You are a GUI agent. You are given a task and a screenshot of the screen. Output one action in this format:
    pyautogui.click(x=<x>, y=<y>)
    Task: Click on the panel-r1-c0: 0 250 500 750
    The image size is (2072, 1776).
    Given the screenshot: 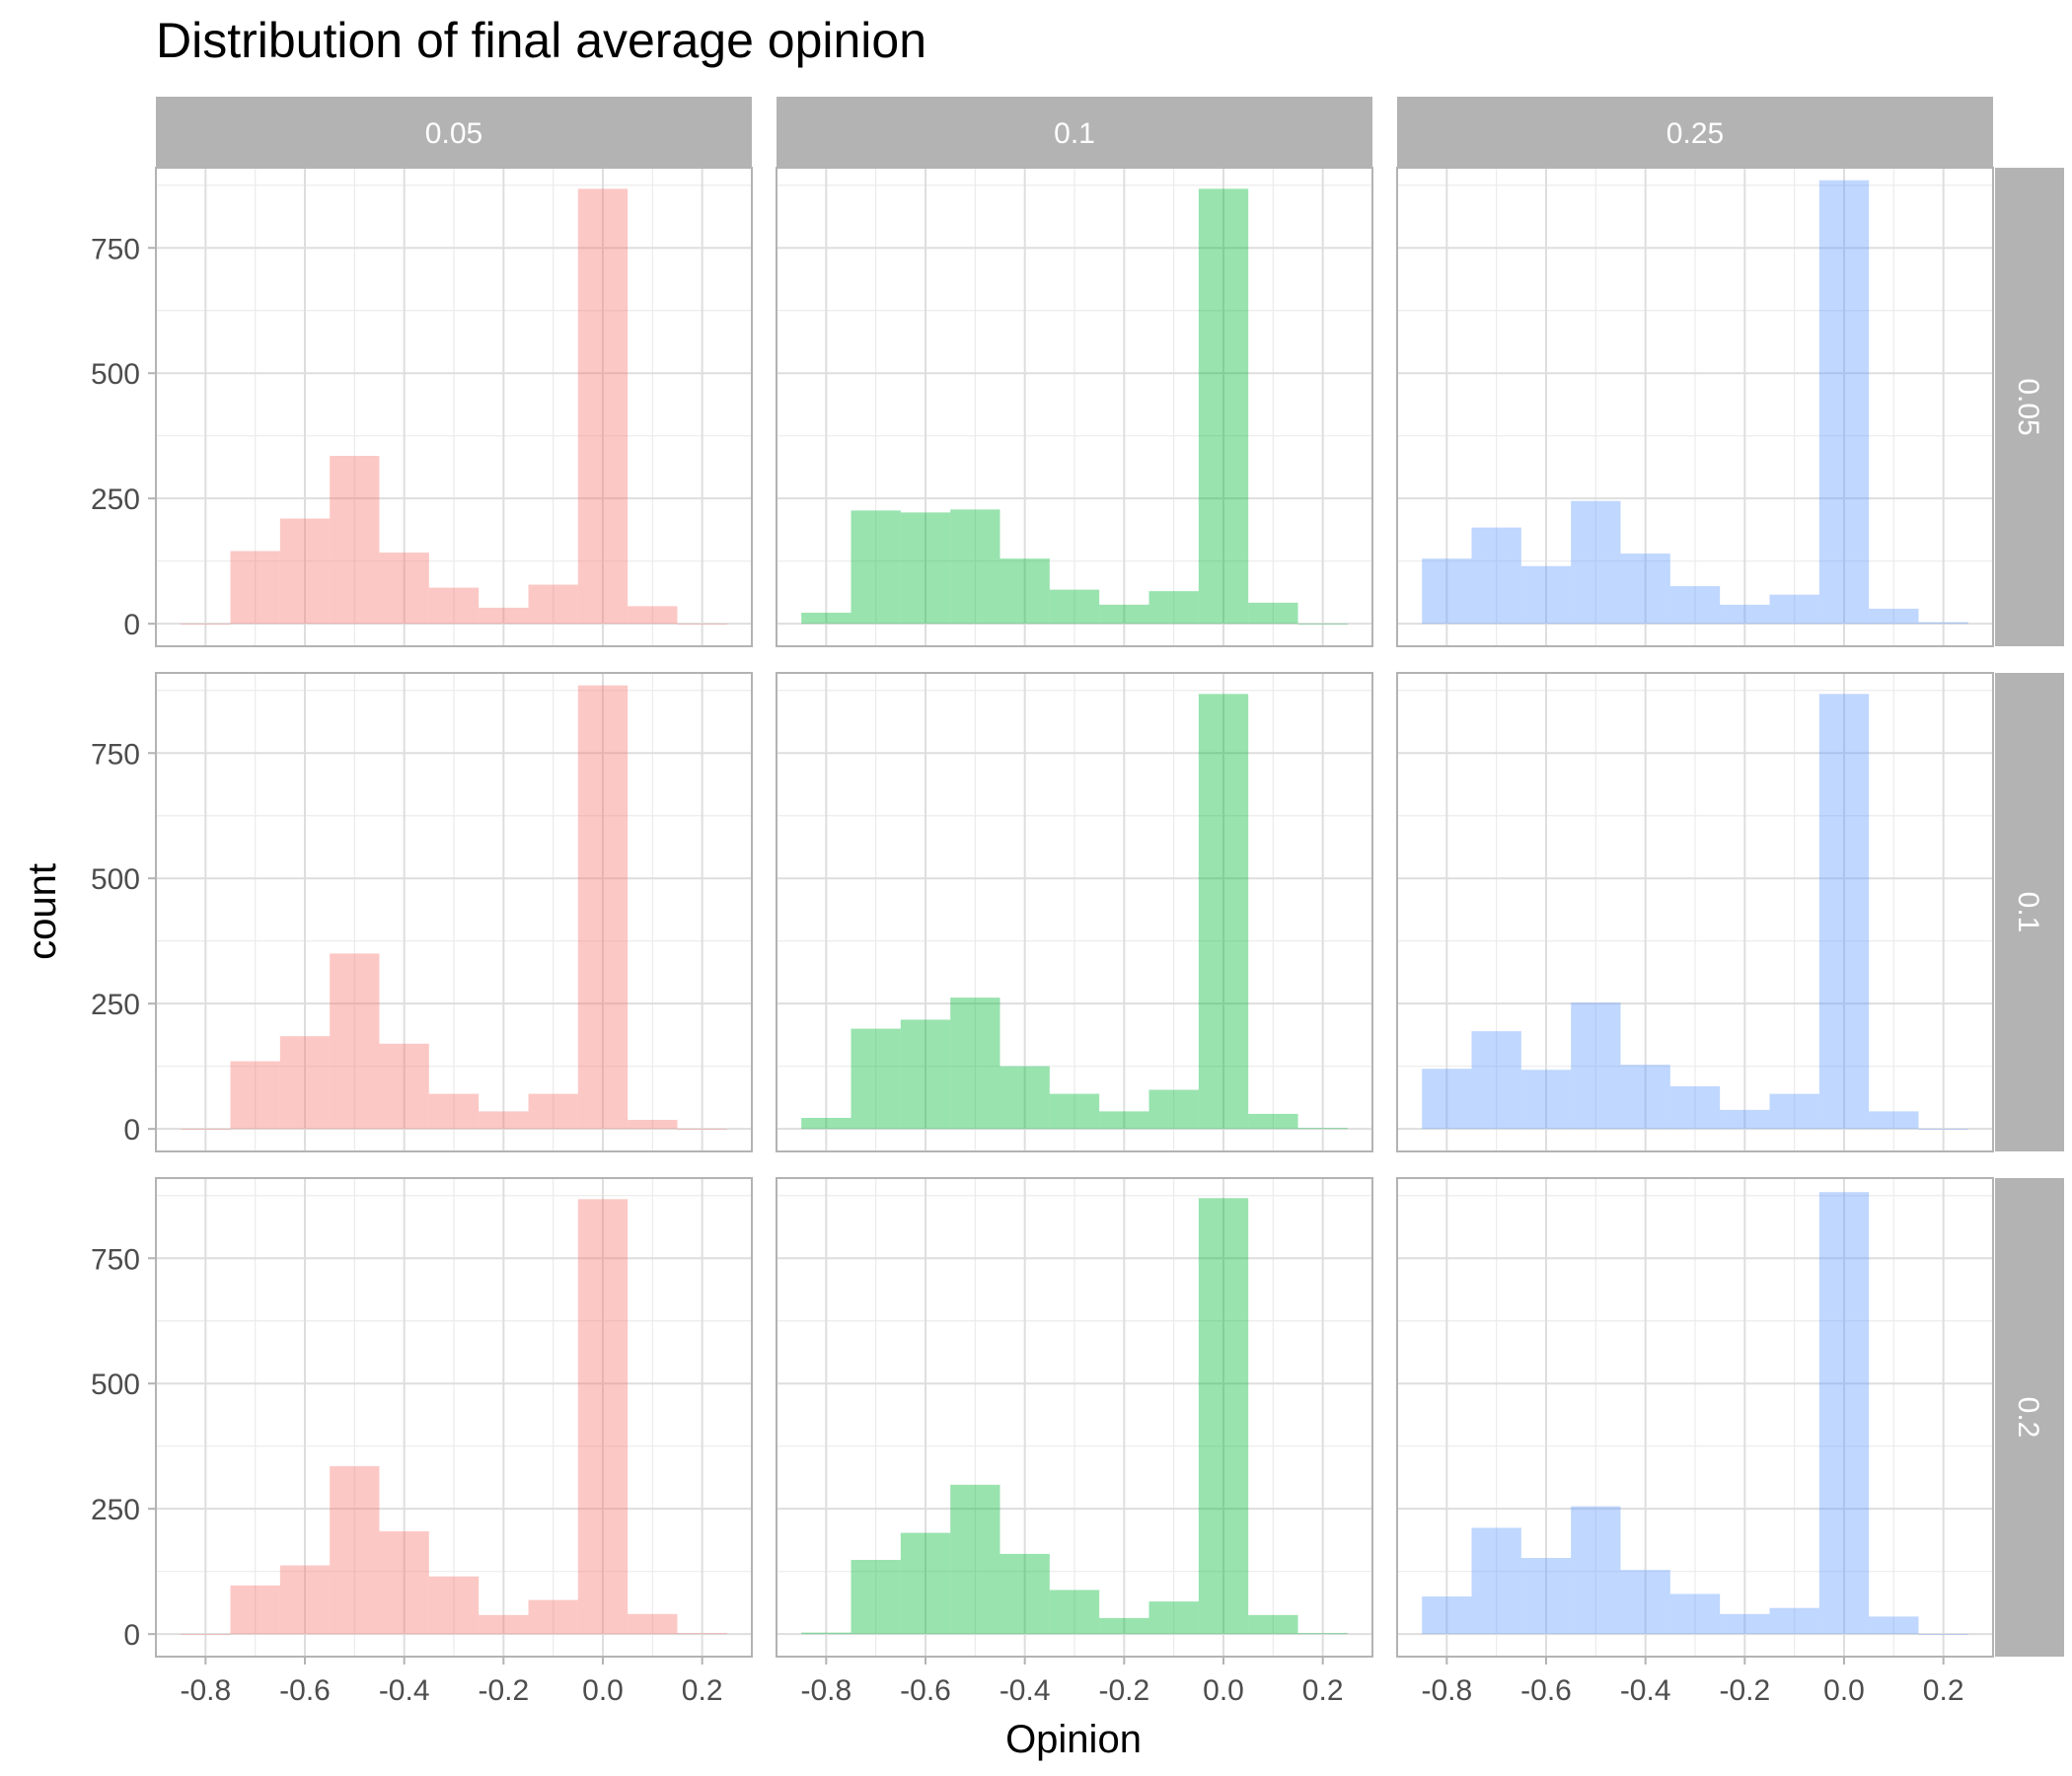 What is the action you would take?
    pyautogui.click(x=422, y=912)
    